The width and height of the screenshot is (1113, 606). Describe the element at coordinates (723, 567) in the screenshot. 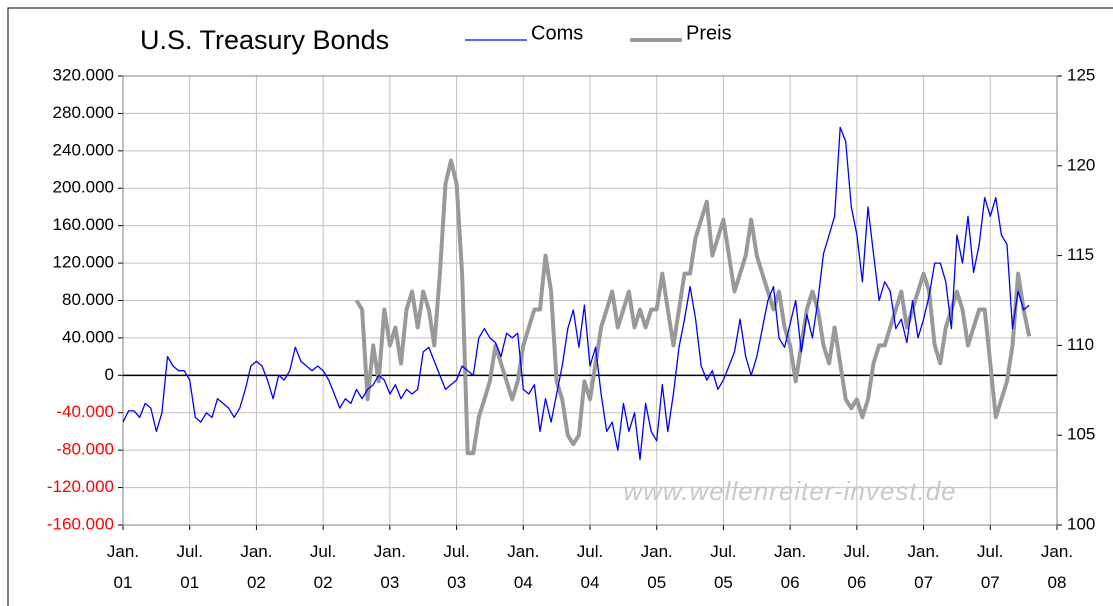

I see `x-tick-label: Jul. 05` at that location.